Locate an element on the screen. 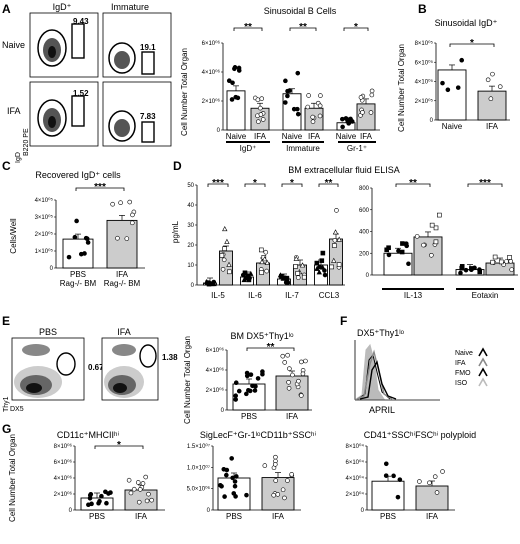 This screenshot has width=520, height=544. y-tick-label: 50 is located at coordinates (190, 186).